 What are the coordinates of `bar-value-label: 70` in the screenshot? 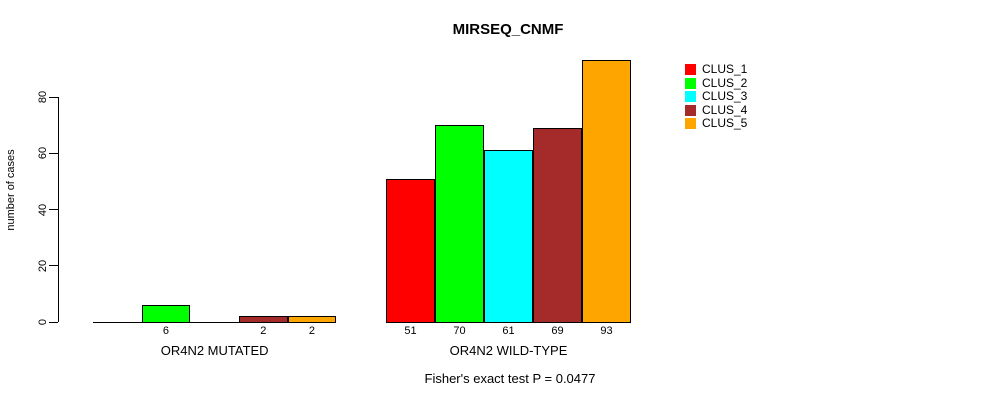 It's located at (459, 331).